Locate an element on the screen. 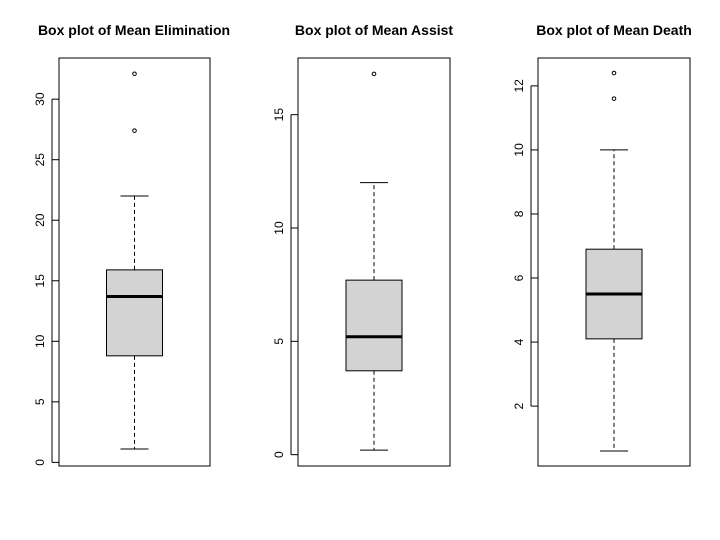 This screenshot has height=540, width=720. y-tick-label: 30 is located at coordinates (40, 99).